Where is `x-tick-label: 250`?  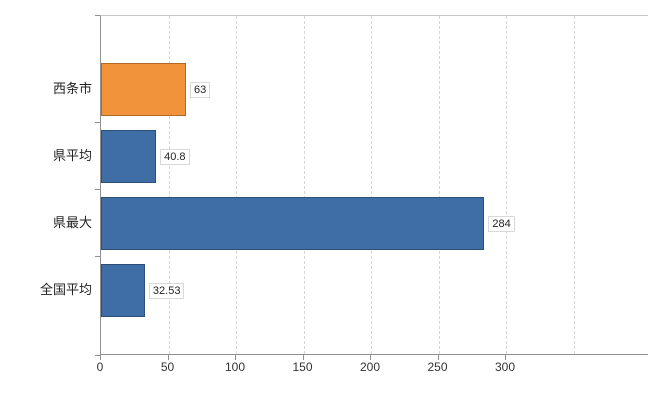 x-tick-label: 250 is located at coordinates (437, 367).